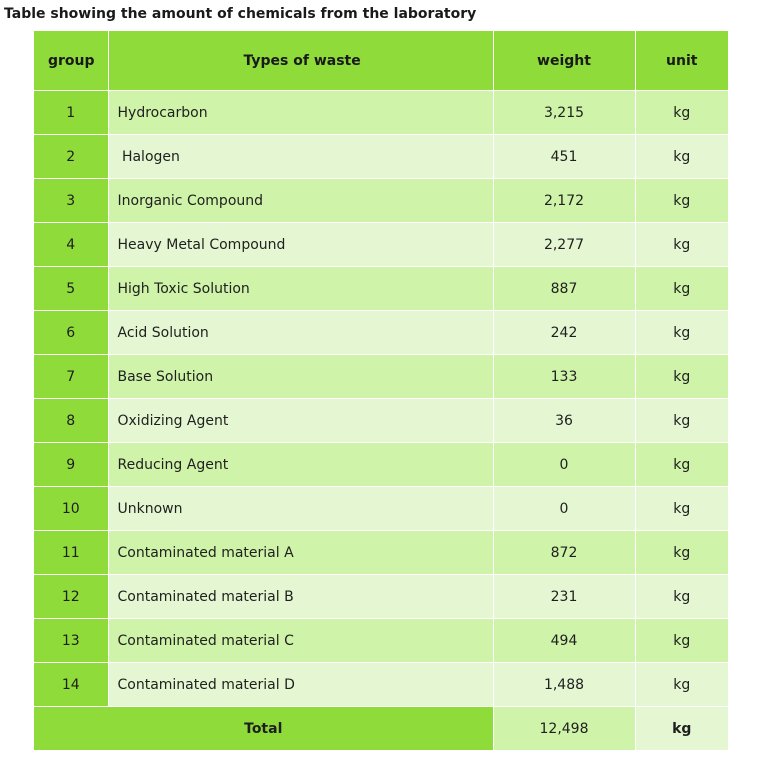  What do you see at coordinates (71, 288) in the screenshot?
I see `group-cell: 5` at bounding box center [71, 288].